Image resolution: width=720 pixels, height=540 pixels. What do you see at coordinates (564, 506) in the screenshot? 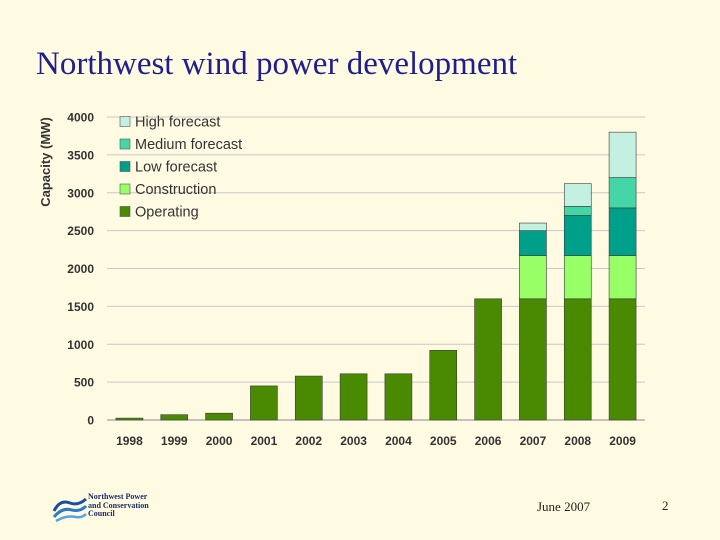
I see `footer-date: June 2007` at bounding box center [564, 506].